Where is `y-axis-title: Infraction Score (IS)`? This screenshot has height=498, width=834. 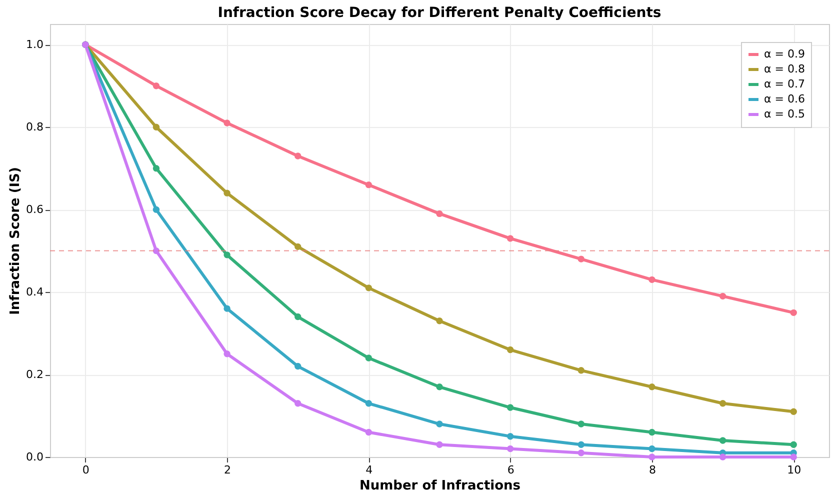 y-axis-title: Infraction Score (IS) is located at coordinates (16, 241).